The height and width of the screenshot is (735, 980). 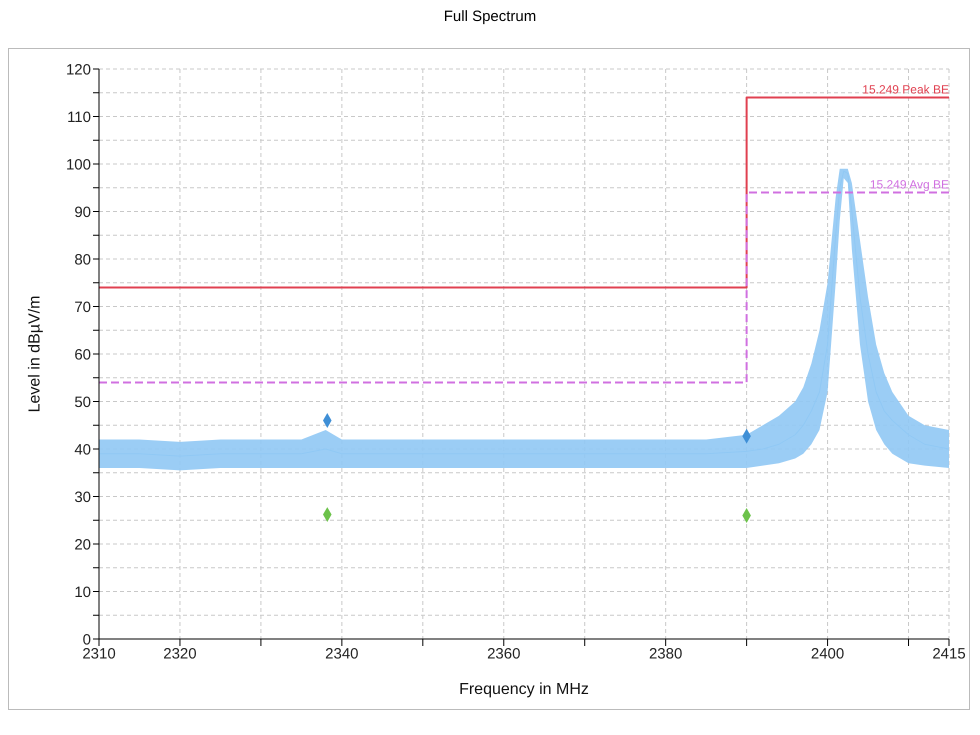 I want to click on y-tick-label: 100, so click(x=78, y=165).